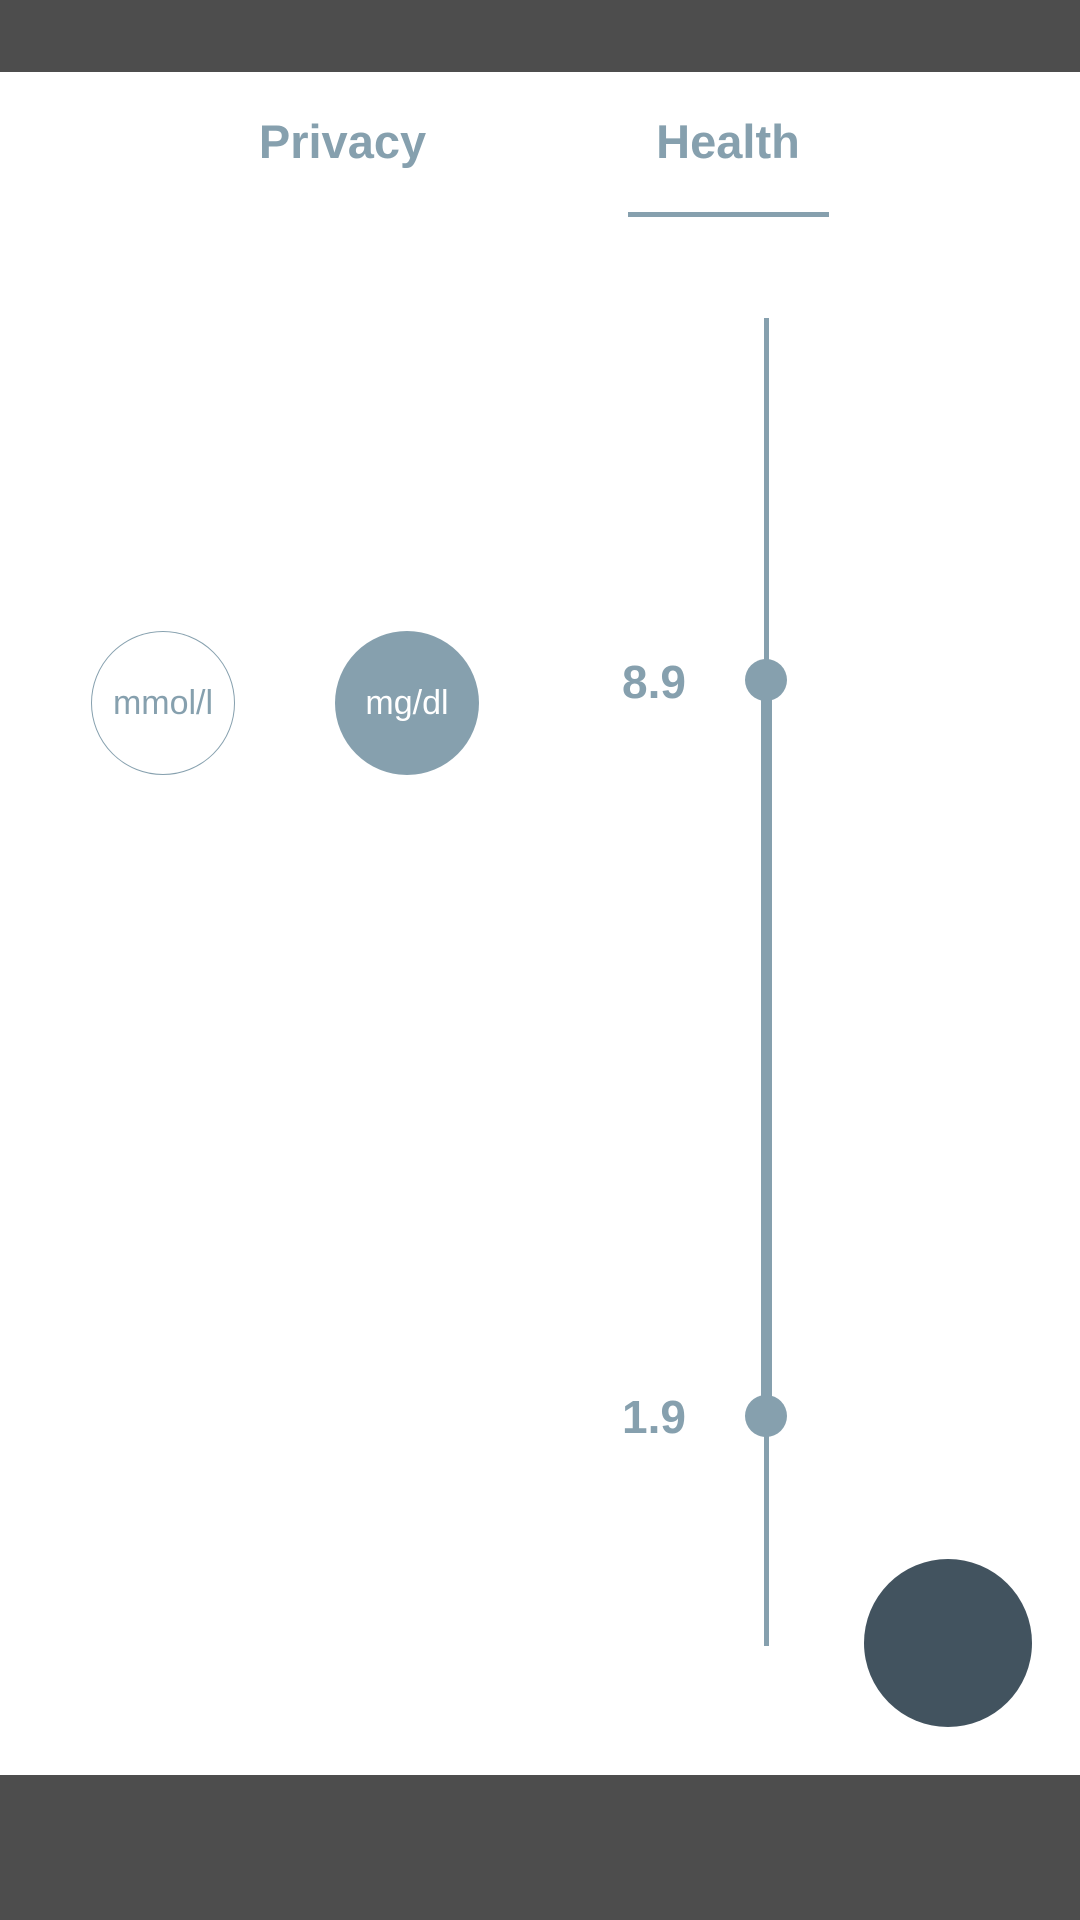 The image size is (1080, 1920). I want to click on range-slider-upper-thumb, so click(766, 680).